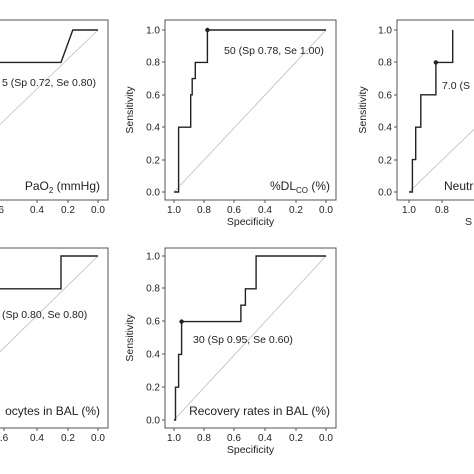  Describe the element at coordinates (4, 438) in the screenshot. I see `x-tick-label: .6` at that location.